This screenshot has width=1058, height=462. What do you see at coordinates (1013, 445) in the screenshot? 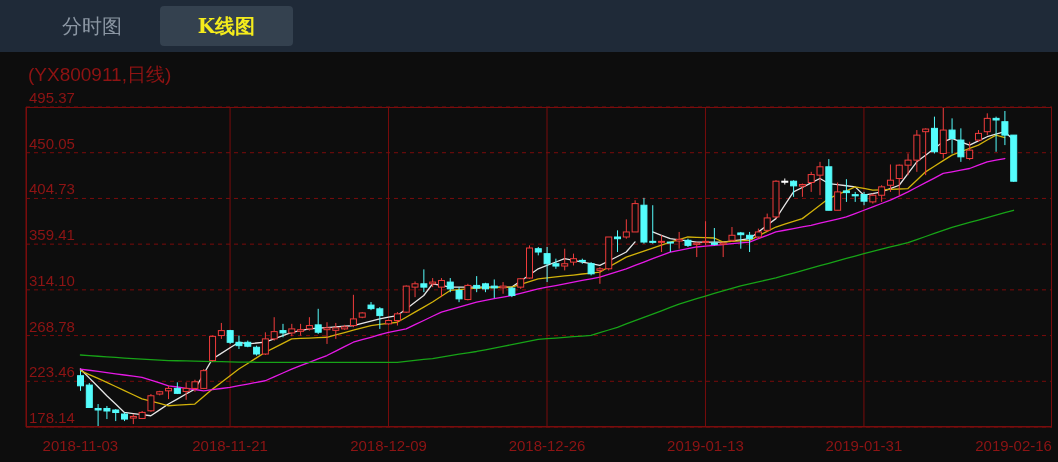
I see `x-tick-label: 2019-02-16` at bounding box center [1013, 445].